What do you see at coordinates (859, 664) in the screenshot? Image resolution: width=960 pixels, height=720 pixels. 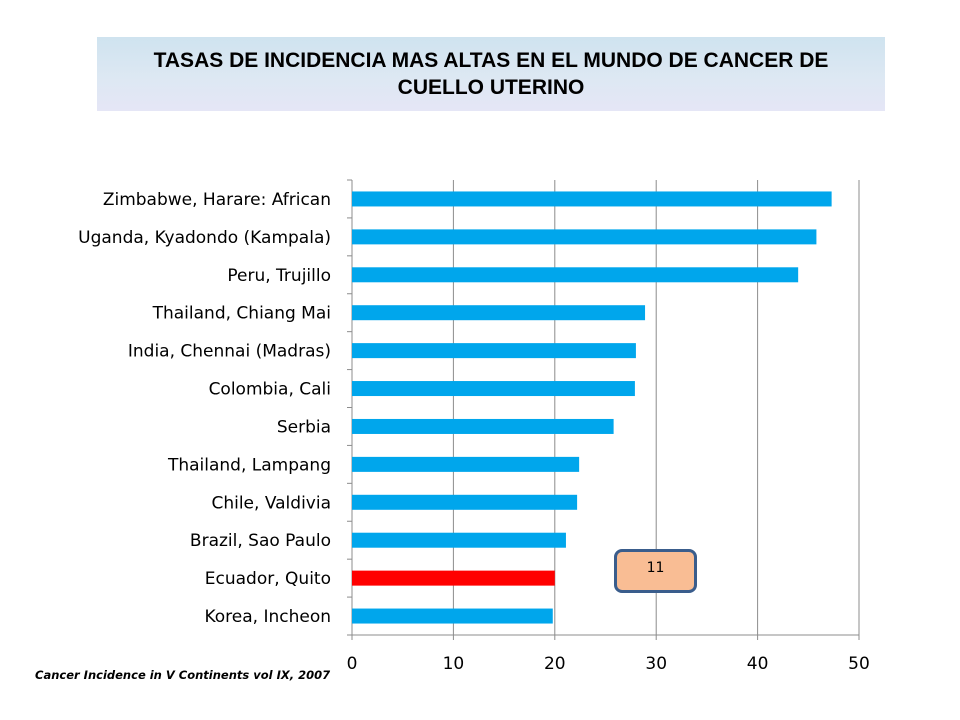 I see `x-tick-label: 50` at bounding box center [859, 664].